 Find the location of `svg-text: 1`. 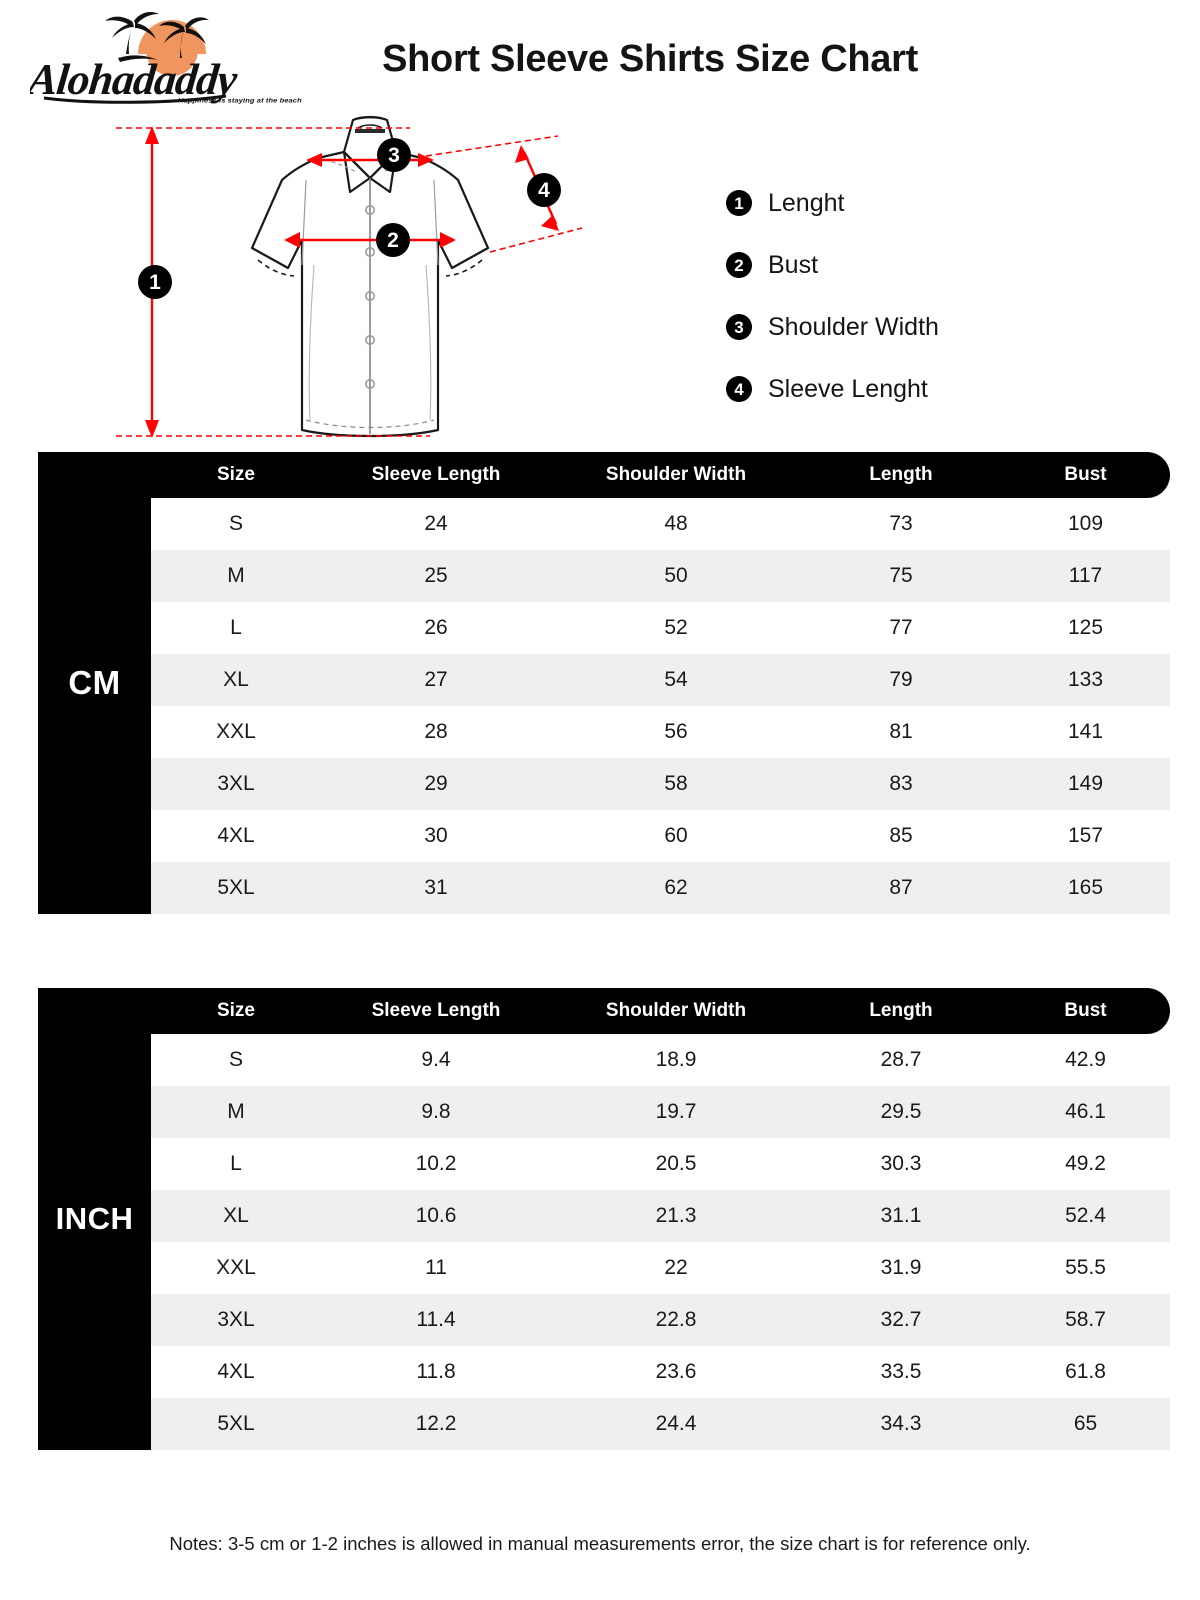

svg-text: 1 is located at coordinates (155, 282).